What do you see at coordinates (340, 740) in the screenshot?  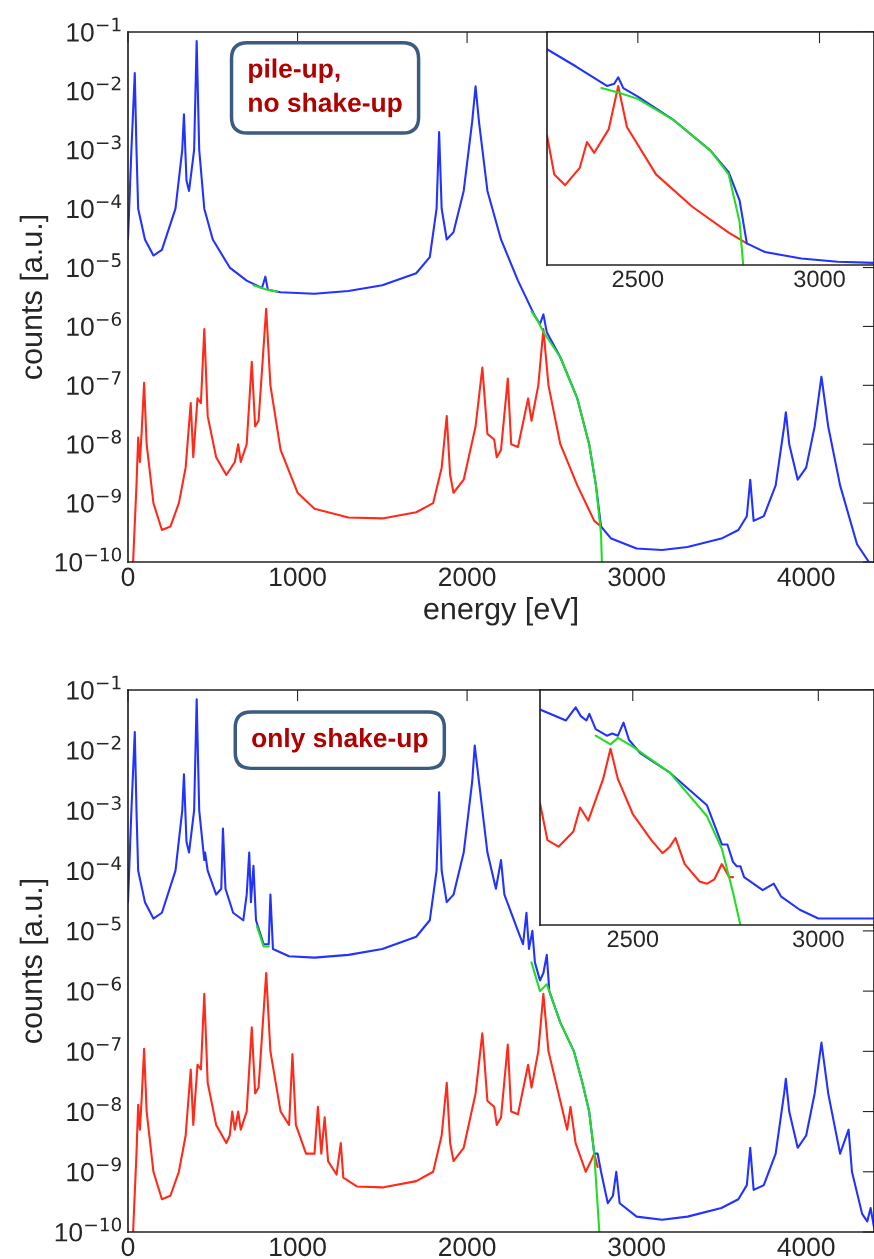 I see `annotation: only shake-up` at bounding box center [340, 740].